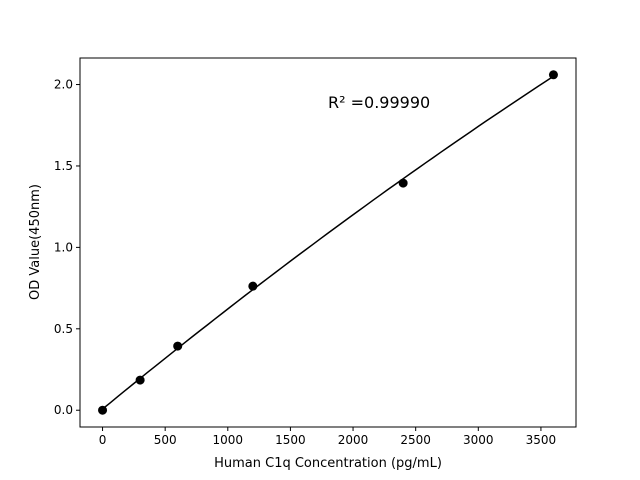 Image resolution: width=640 pixels, height=480 pixels. What do you see at coordinates (63, 329) in the screenshot?
I see `y-tick-label: 0.5` at bounding box center [63, 329].